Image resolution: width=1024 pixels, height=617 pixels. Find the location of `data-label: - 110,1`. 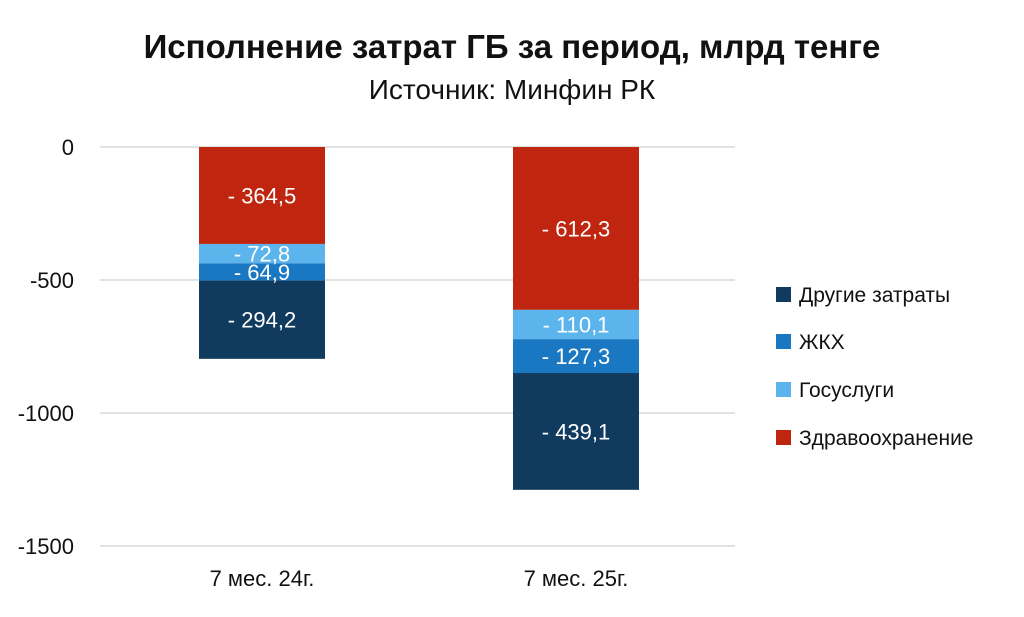

data-label: - 110,1 is located at coordinates (576, 325).